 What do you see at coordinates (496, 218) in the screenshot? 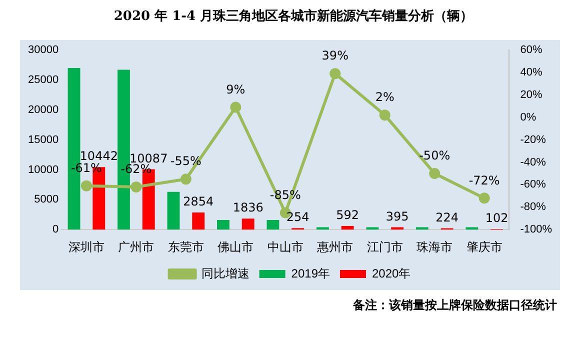
I see `data-label: 102` at bounding box center [496, 218].